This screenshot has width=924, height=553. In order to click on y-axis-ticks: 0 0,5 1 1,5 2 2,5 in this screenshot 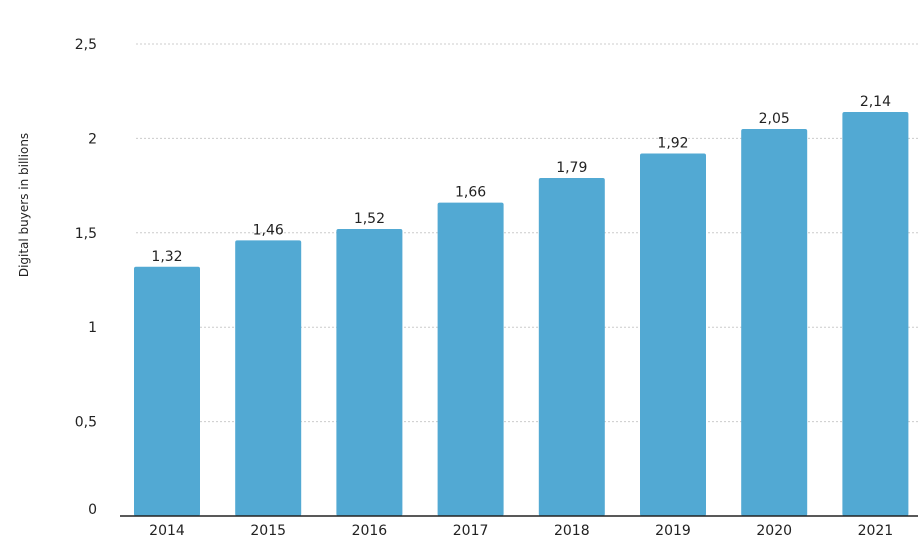, I will do `click(86, 277)`.